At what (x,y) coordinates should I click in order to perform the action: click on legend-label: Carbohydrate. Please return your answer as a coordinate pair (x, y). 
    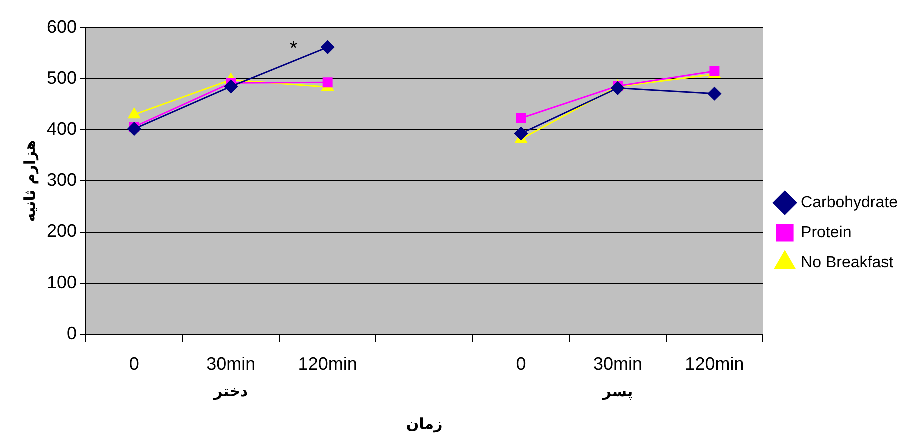
    Looking at the image, I should click on (849, 203).